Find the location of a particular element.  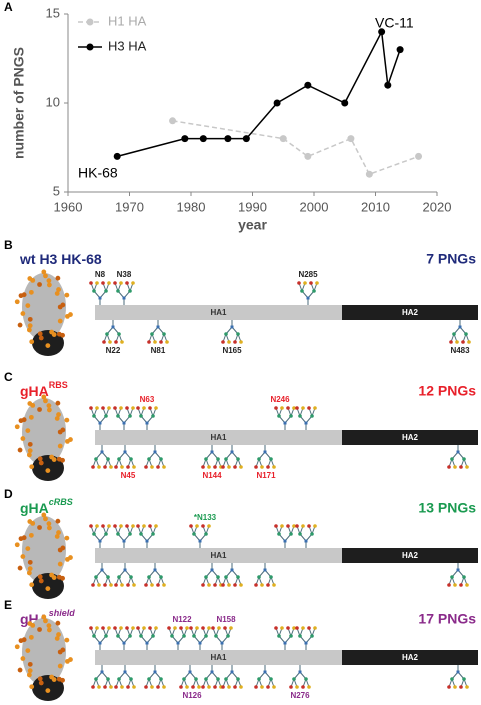

panel-letter: B is located at coordinates (8, 245).